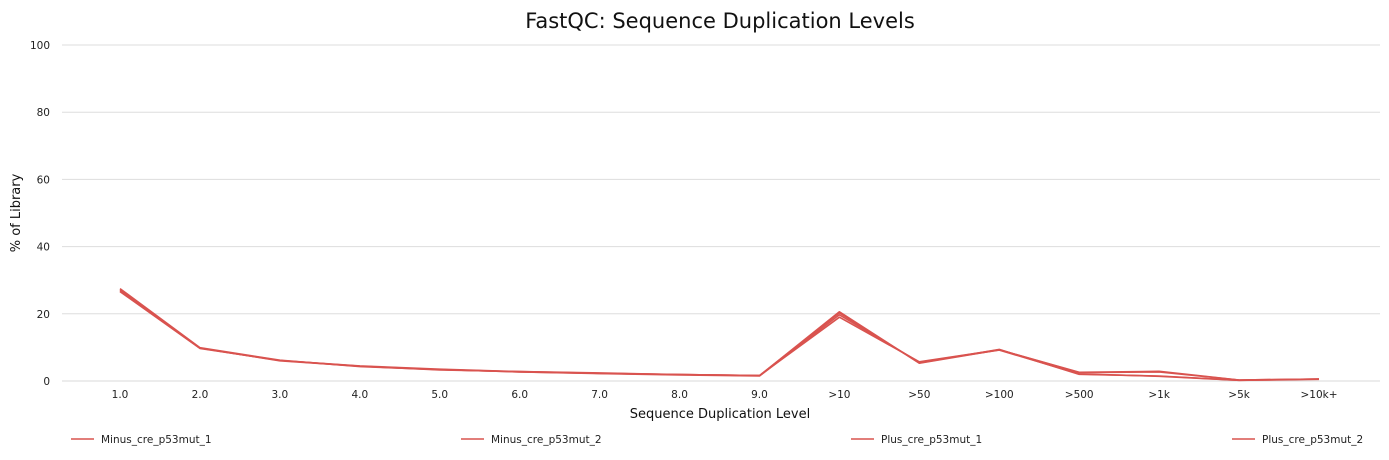  What do you see at coordinates (839, 395) in the screenshot?
I see `x-tick-label: >10` at bounding box center [839, 395].